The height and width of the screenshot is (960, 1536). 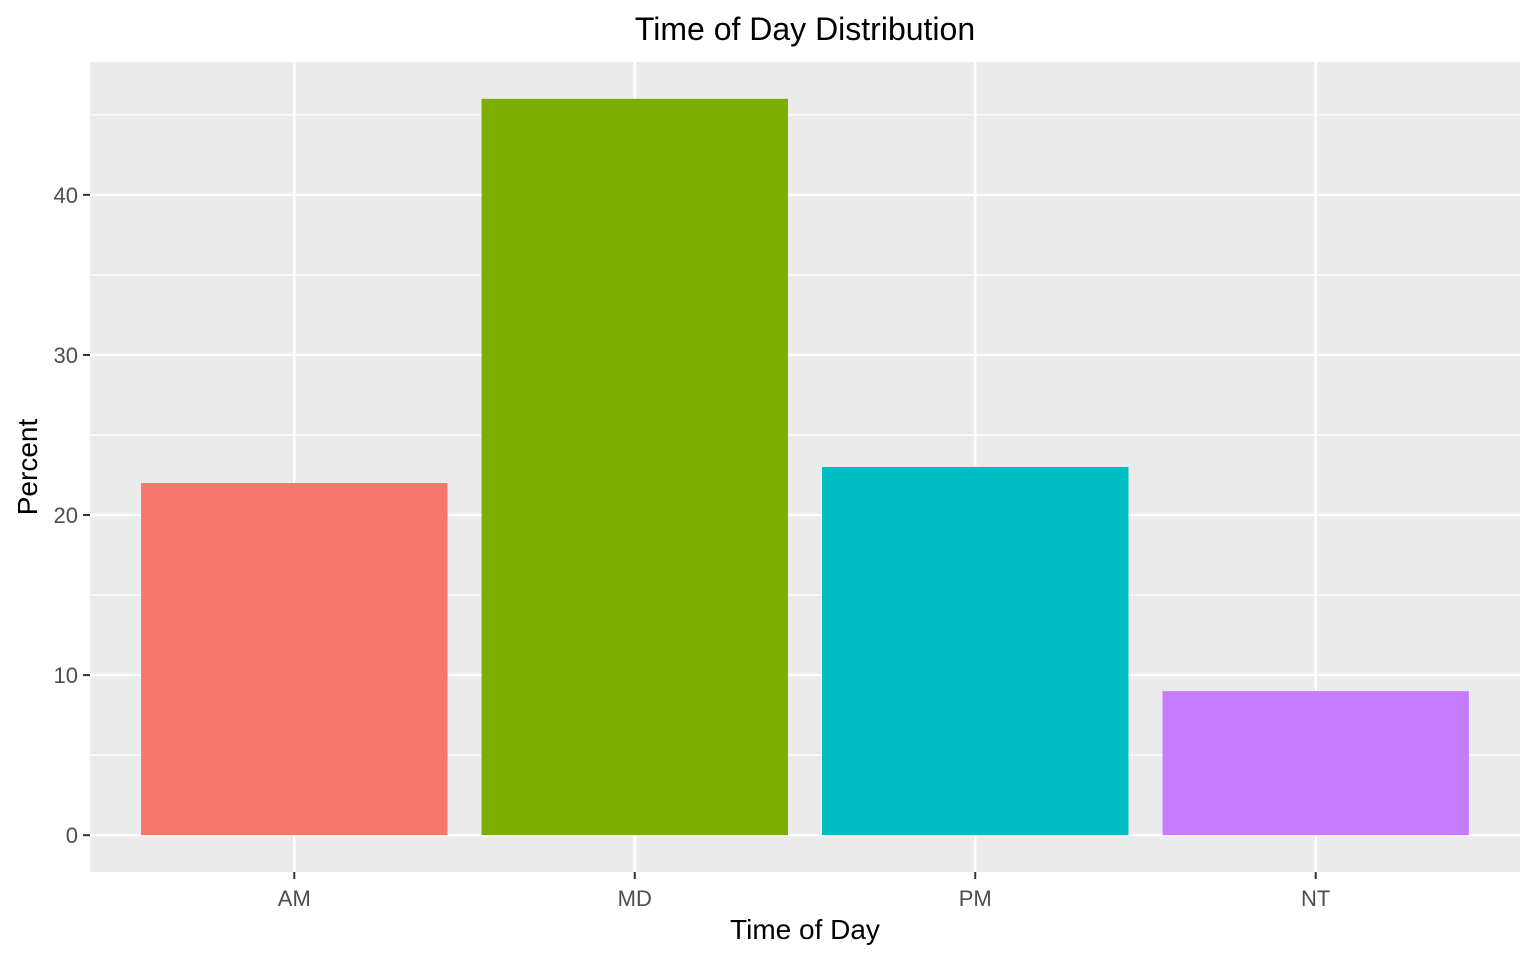 What do you see at coordinates (805, 929) in the screenshot?
I see `x-axis-title: Time of Day` at bounding box center [805, 929].